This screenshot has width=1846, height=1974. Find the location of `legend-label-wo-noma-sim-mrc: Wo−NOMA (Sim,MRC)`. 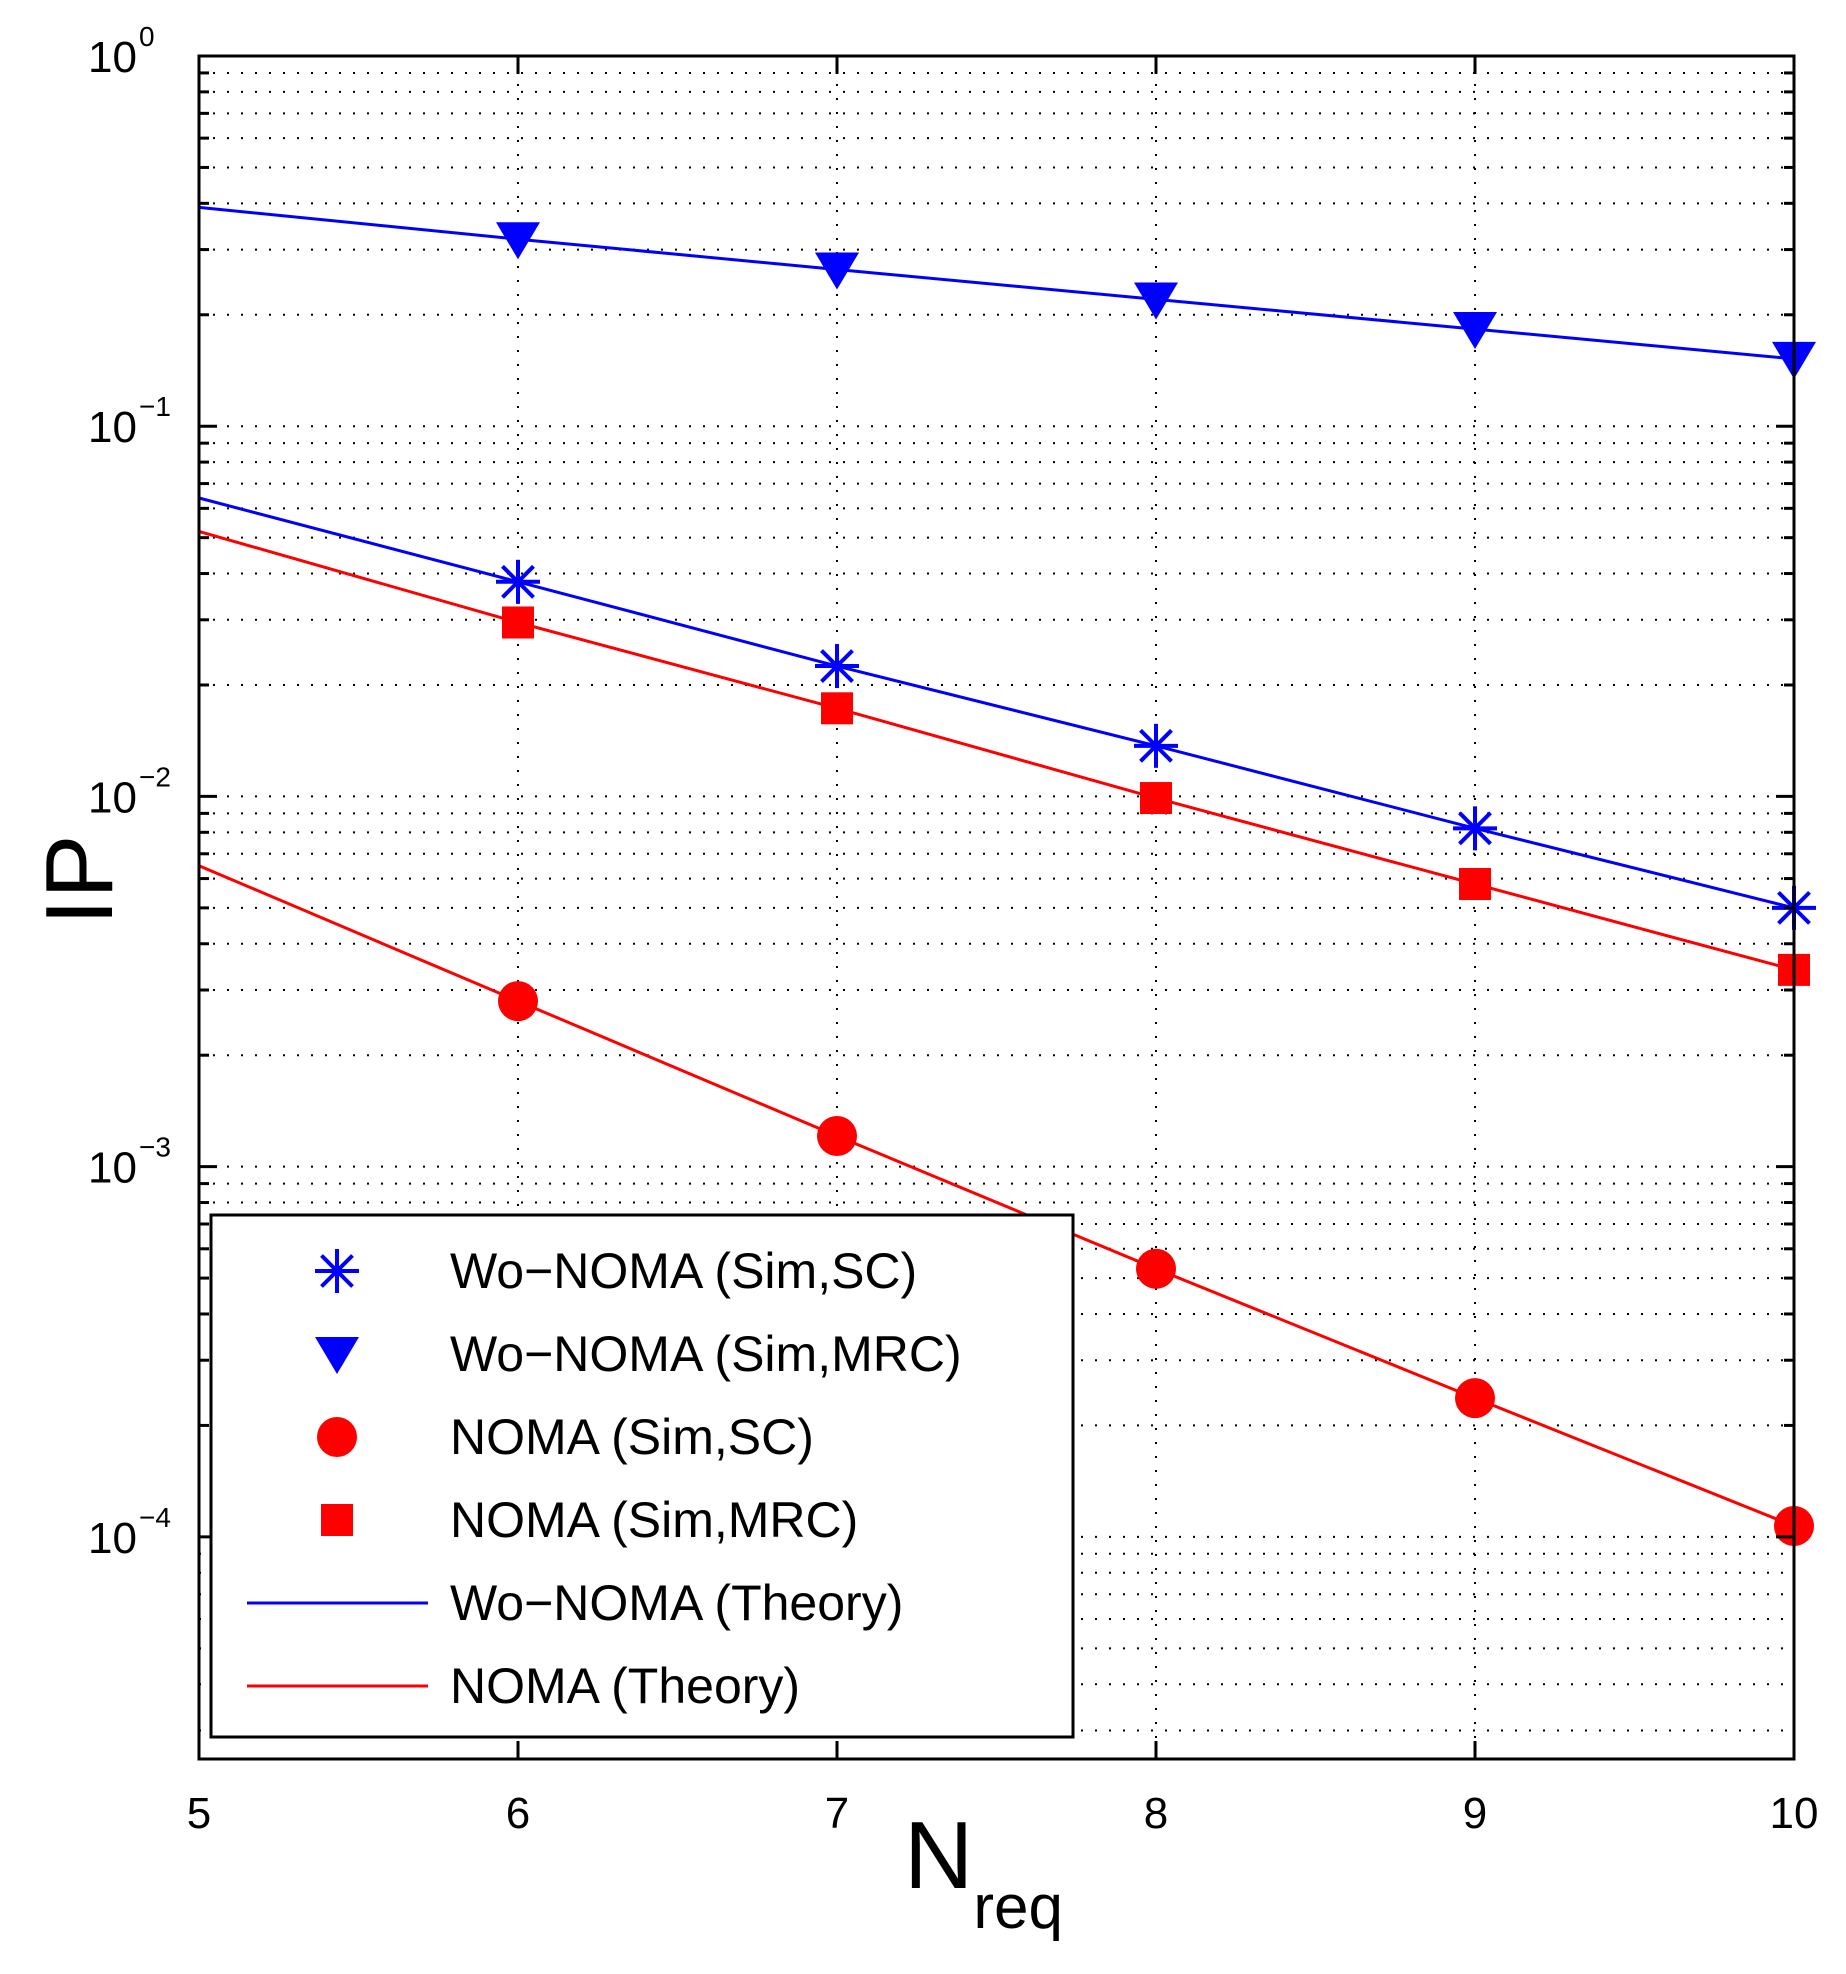

legend-label-wo-noma-sim-mrc: Wo−NOMA (Sim,MRC) is located at coordinates (706, 1354).